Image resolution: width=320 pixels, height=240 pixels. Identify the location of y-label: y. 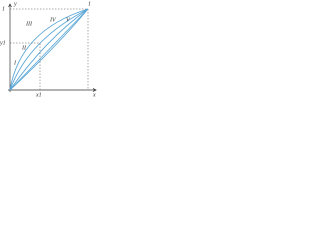
(15, 4).